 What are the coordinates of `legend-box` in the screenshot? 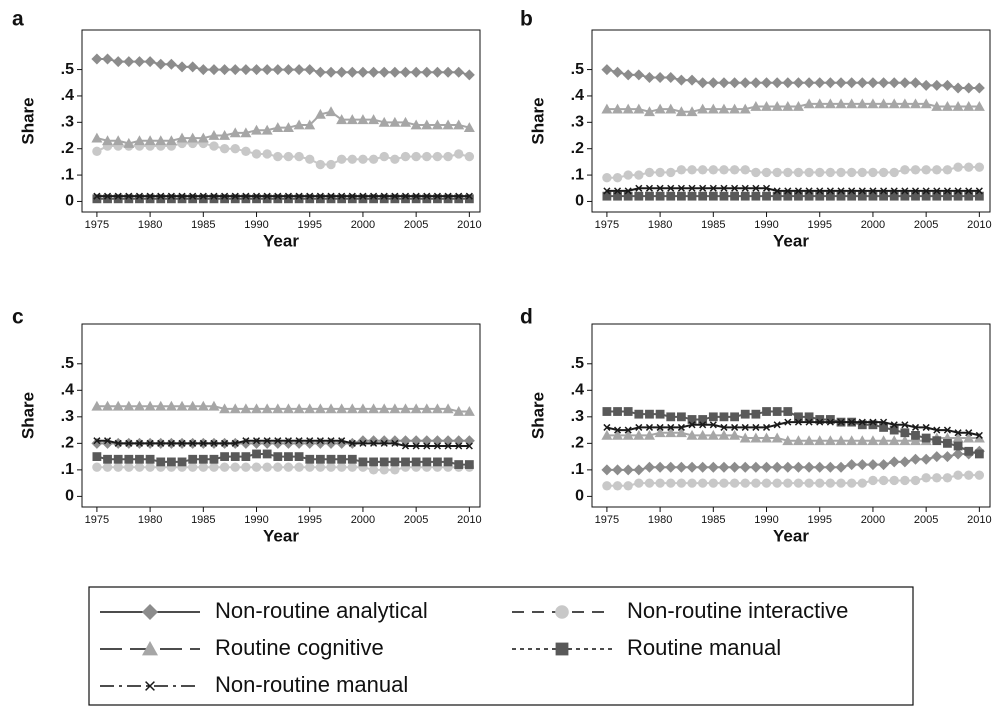 It's located at (501, 646).